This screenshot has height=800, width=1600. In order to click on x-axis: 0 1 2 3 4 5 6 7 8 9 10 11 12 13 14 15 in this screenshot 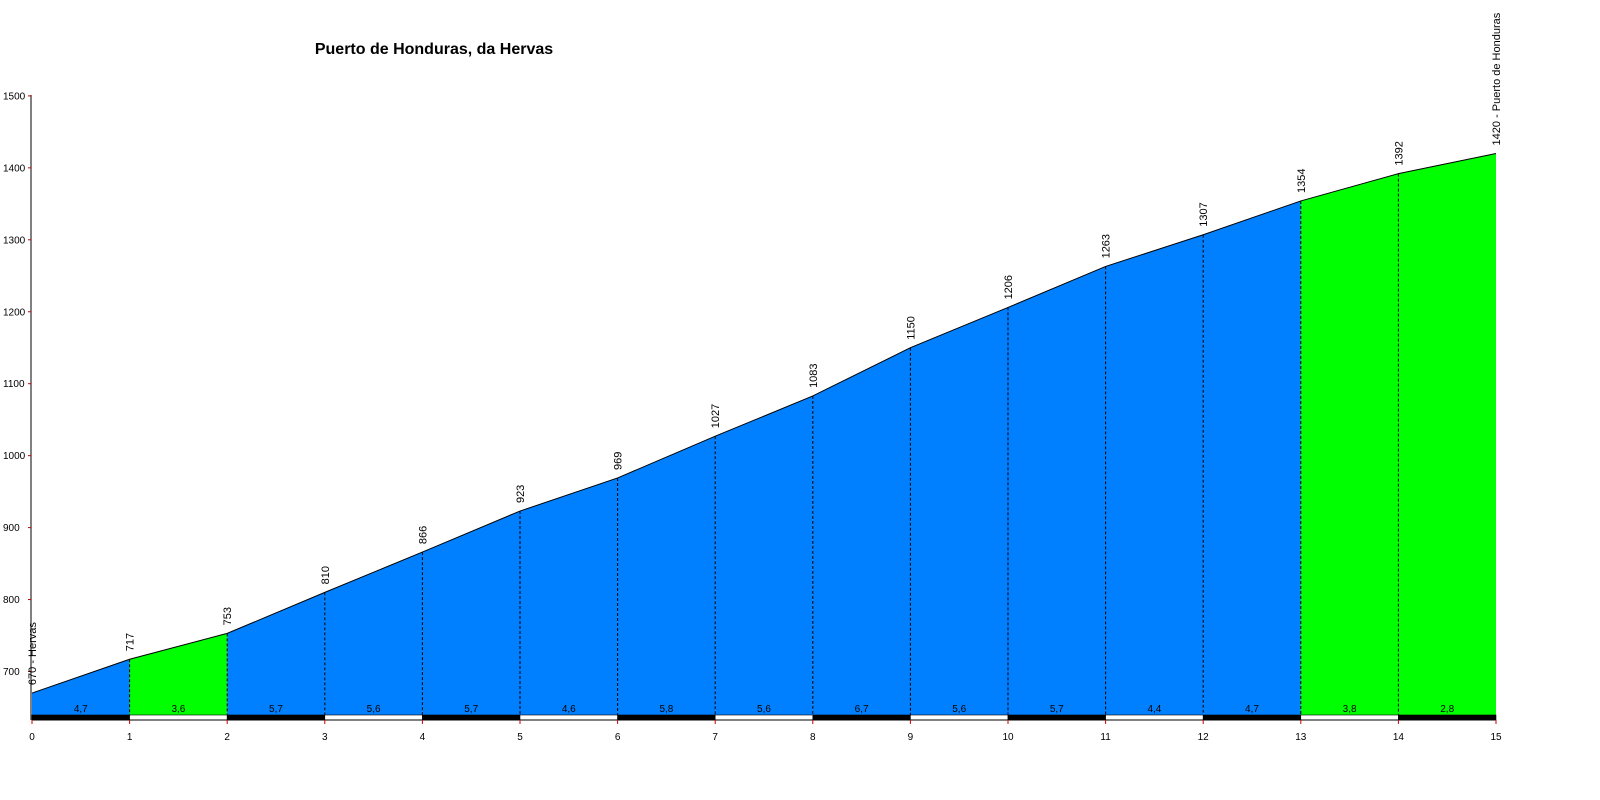, I will do `click(765, 731)`.